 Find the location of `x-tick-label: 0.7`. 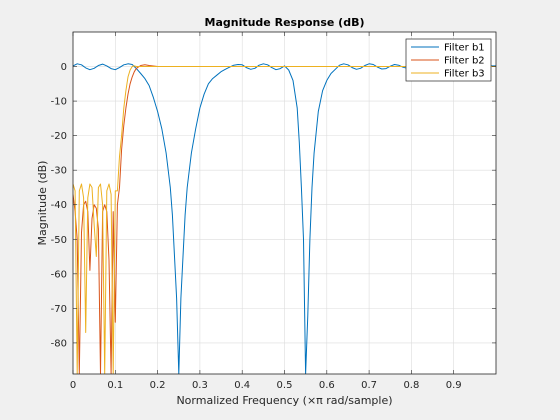

x-tick-label: 0.7 is located at coordinates (369, 385).